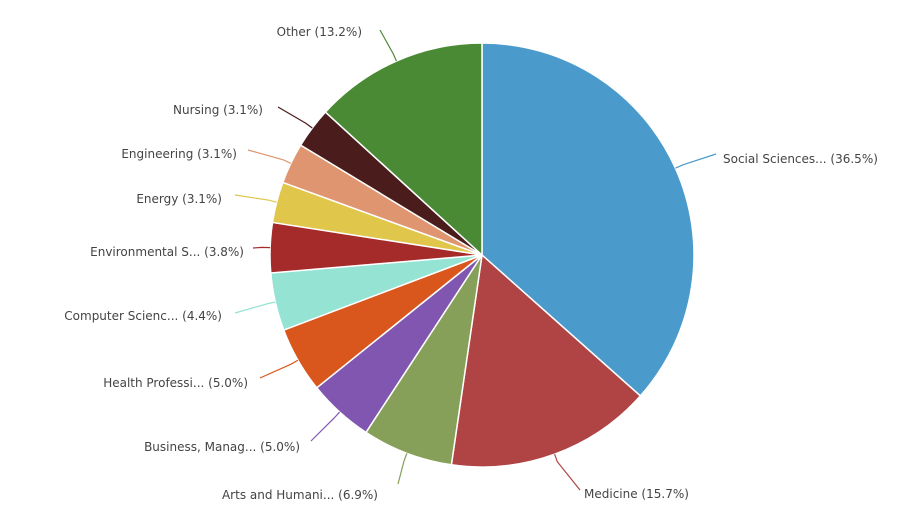 This screenshot has height=510, width=919. I want to click on leader-line-computer-scienc, so click(255, 307).